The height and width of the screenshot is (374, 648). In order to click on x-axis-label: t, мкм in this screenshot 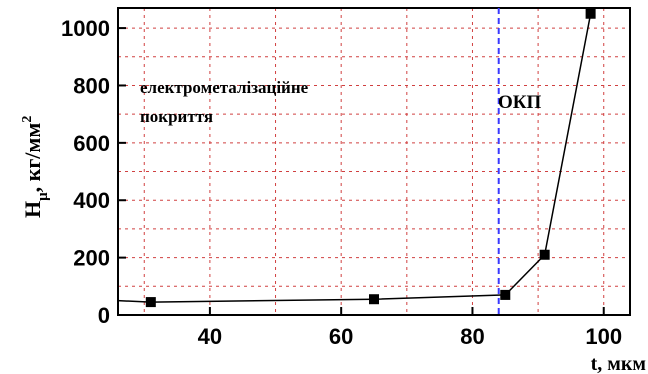, I will do `click(618, 363)`.